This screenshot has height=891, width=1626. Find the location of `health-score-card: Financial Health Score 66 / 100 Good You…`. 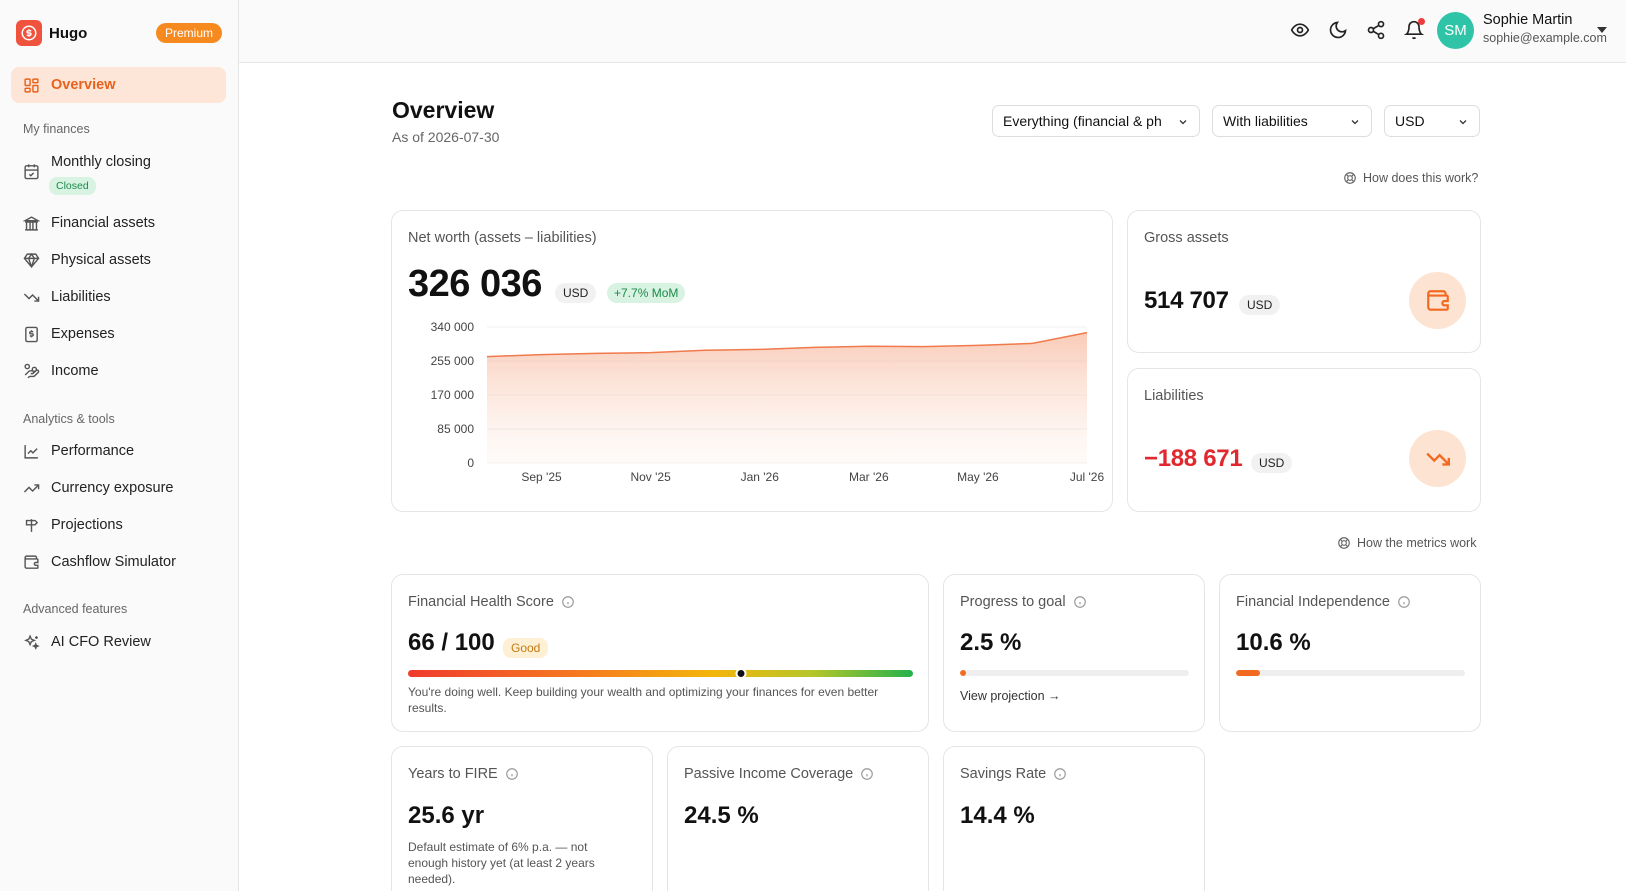

health-score-card: Financial Health Score 66 / 100 Good You… is located at coordinates (660, 653).